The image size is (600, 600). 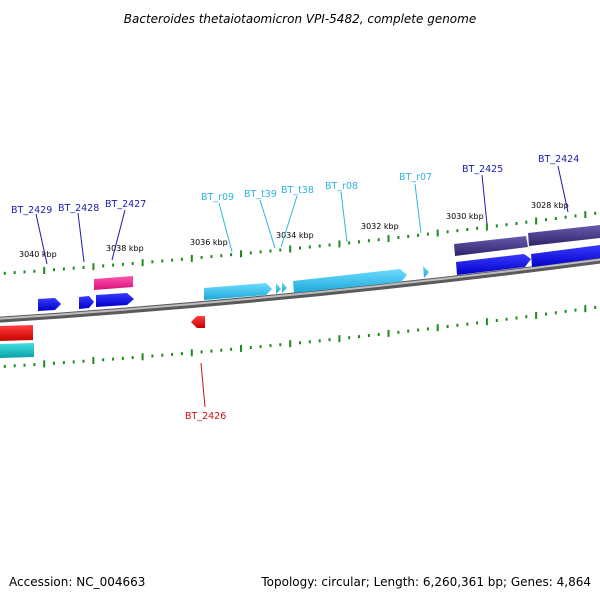 What do you see at coordinates (344, 217) in the screenshot?
I see `leader-btr08` at bounding box center [344, 217].